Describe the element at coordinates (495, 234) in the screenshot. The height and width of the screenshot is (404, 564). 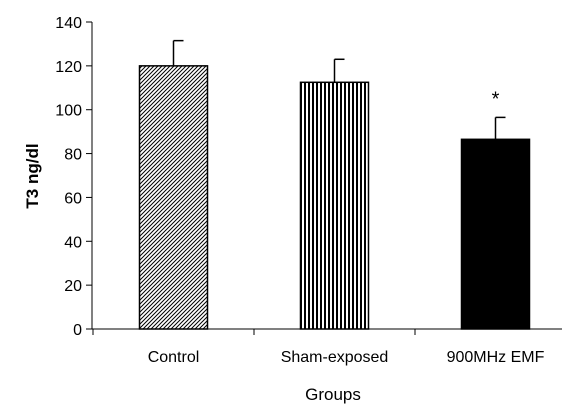
I see `bar-900mhz-emf` at that location.